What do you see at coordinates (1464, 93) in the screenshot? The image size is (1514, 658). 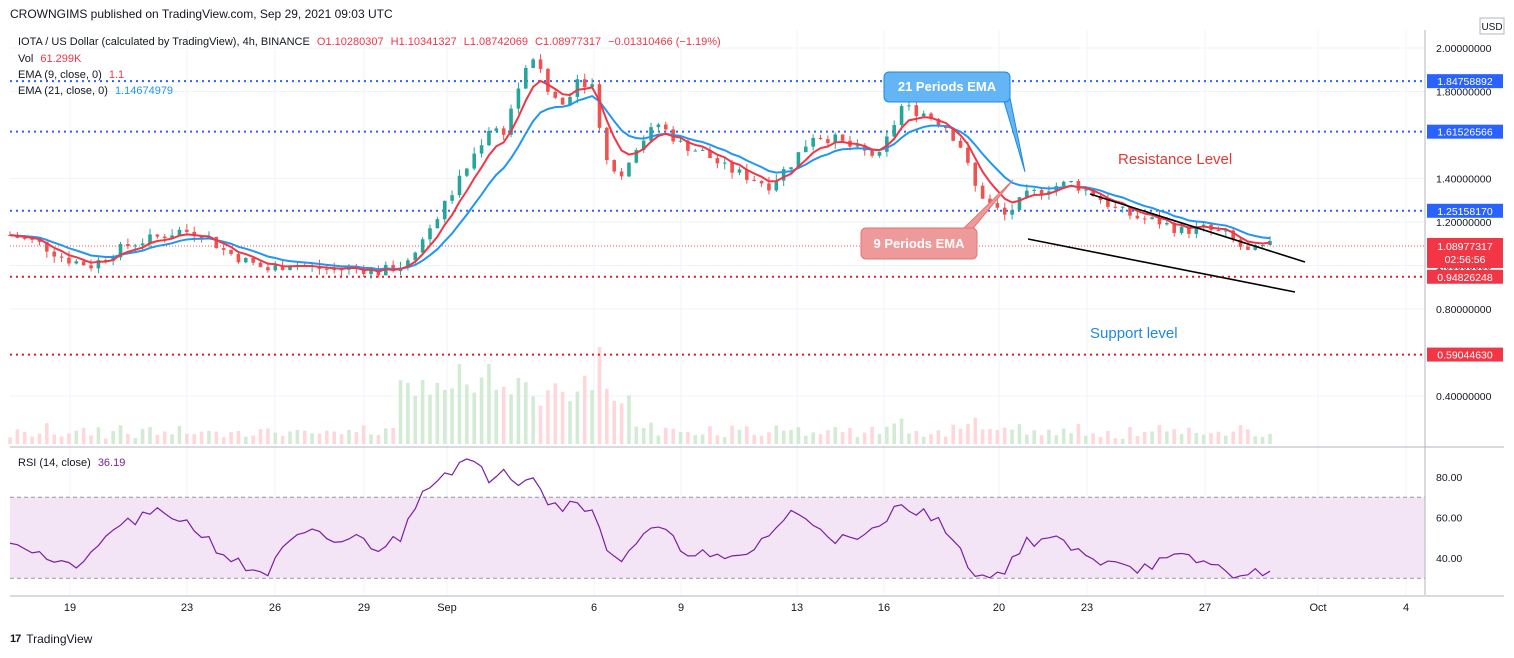 I see `y-tick-label: 1.80000000` at bounding box center [1464, 93].